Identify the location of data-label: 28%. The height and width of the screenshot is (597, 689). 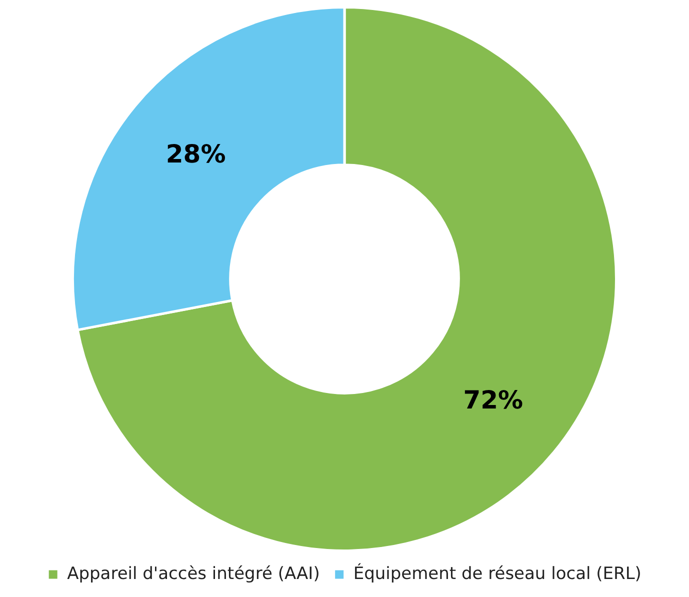
(196, 154).